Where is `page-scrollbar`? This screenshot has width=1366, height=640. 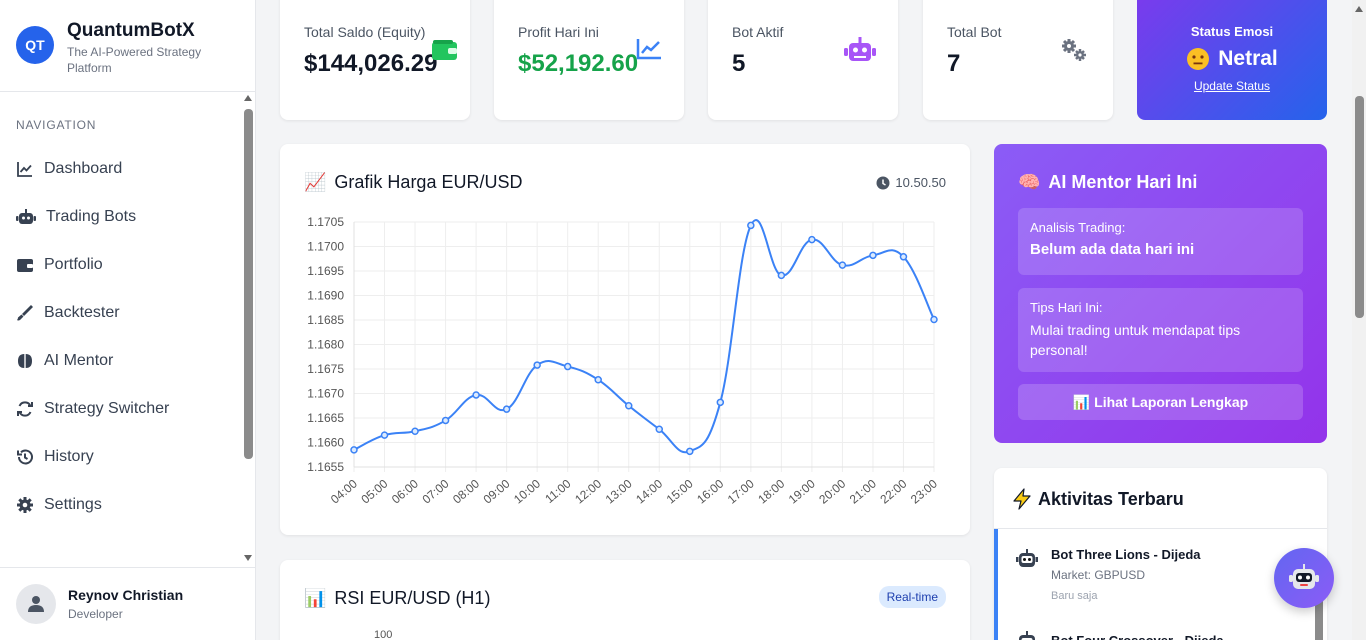 page-scrollbar is located at coordinates (1359, 320).